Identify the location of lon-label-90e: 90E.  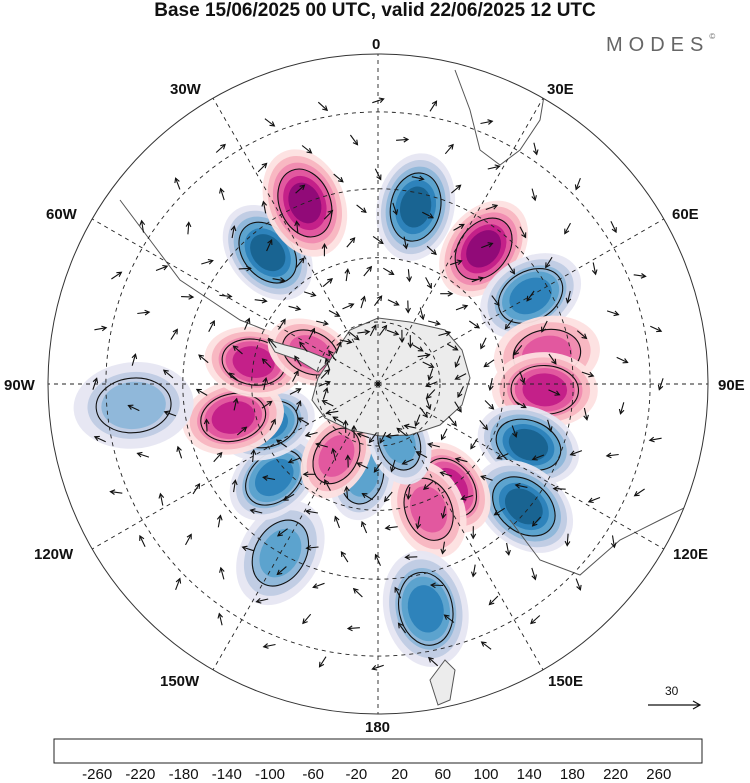
(731, 385).